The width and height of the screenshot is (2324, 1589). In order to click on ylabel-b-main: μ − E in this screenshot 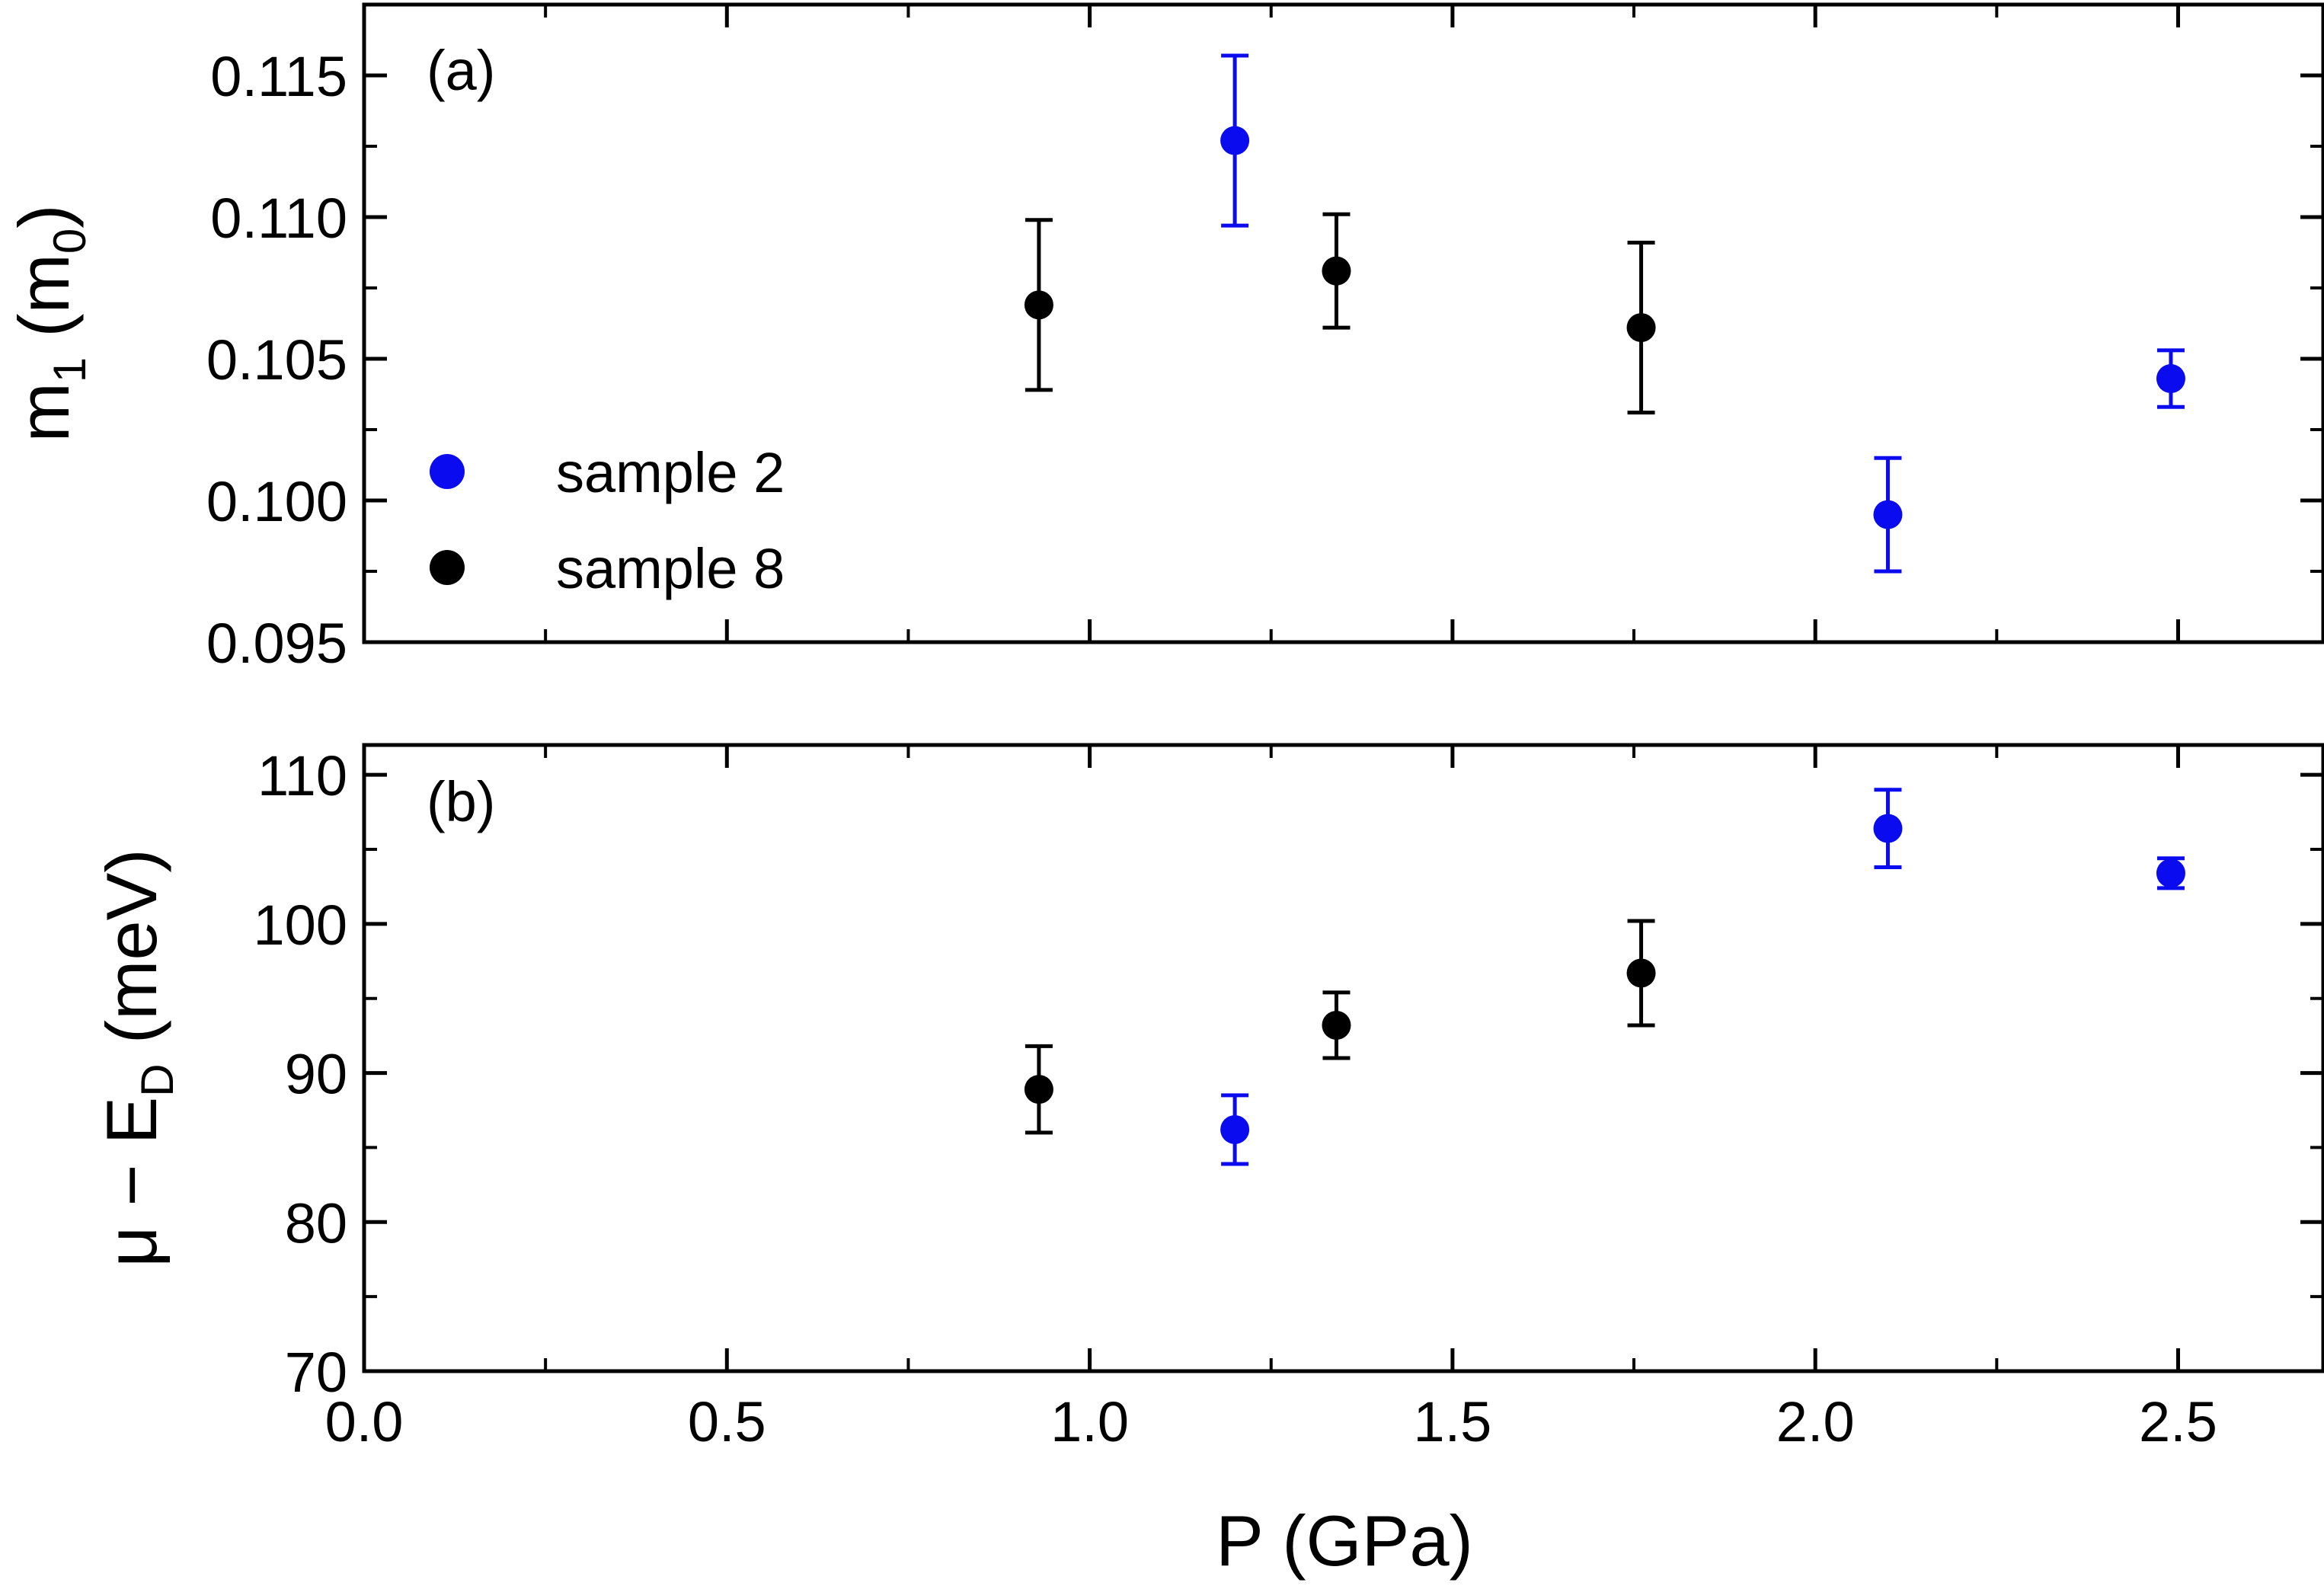, I will do `click(131, 1182)`.